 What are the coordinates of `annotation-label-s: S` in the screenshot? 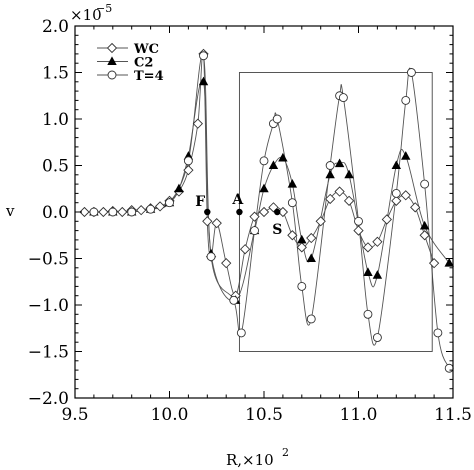 It's located at (277, 230).